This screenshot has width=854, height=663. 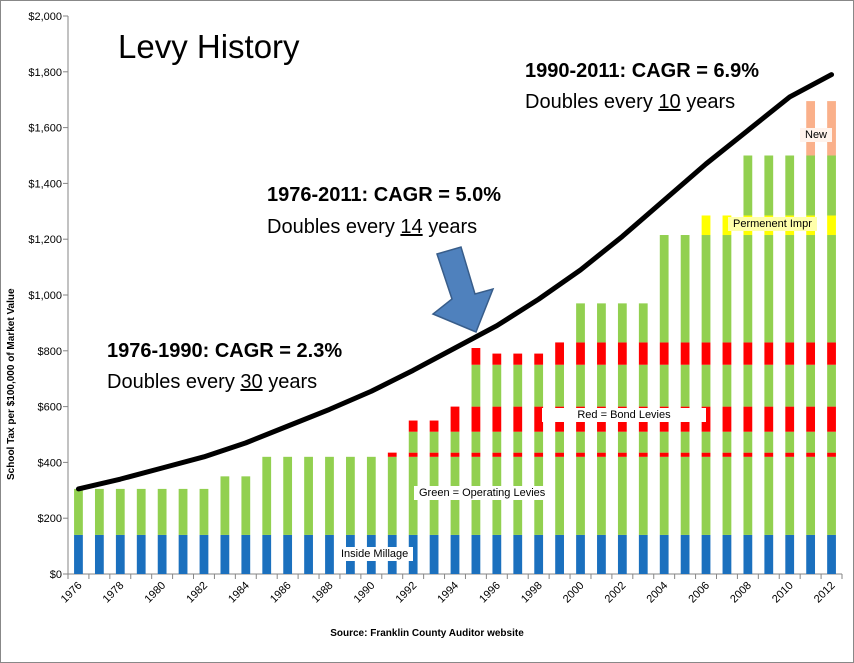 What do you see at coordinates (212, 382) in the screenshot?
I see `doubling-1976-1990-label: Doubles every 30 years` at bounding box center [212, 382].